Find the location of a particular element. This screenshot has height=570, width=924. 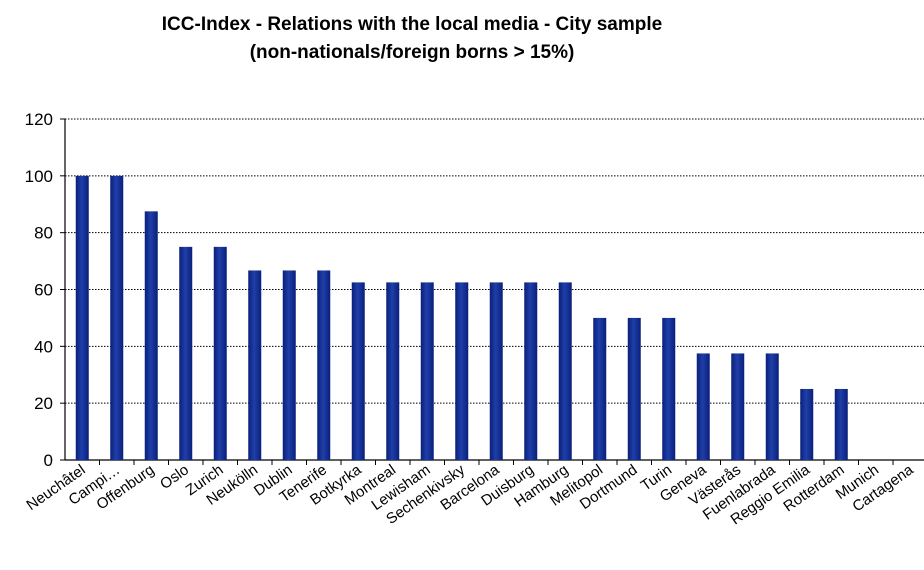

y-tick-label: 100 is located at coordinates (39, 176).